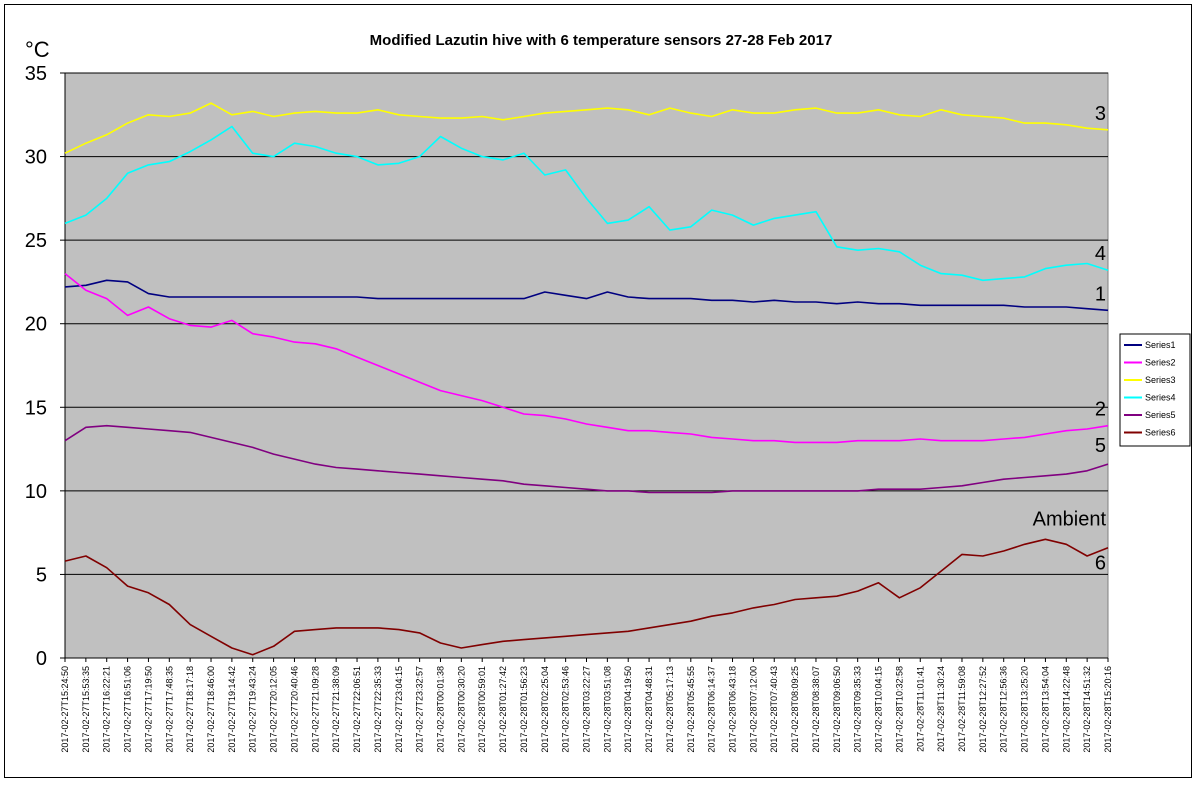 The width and height of the screenshot is (1199, 785). What do you see at coordinates (879, 709) in the screenshot?
I see `x-tick-label: 2017-02-28T10:04:15` at bounding box center [879, 709].